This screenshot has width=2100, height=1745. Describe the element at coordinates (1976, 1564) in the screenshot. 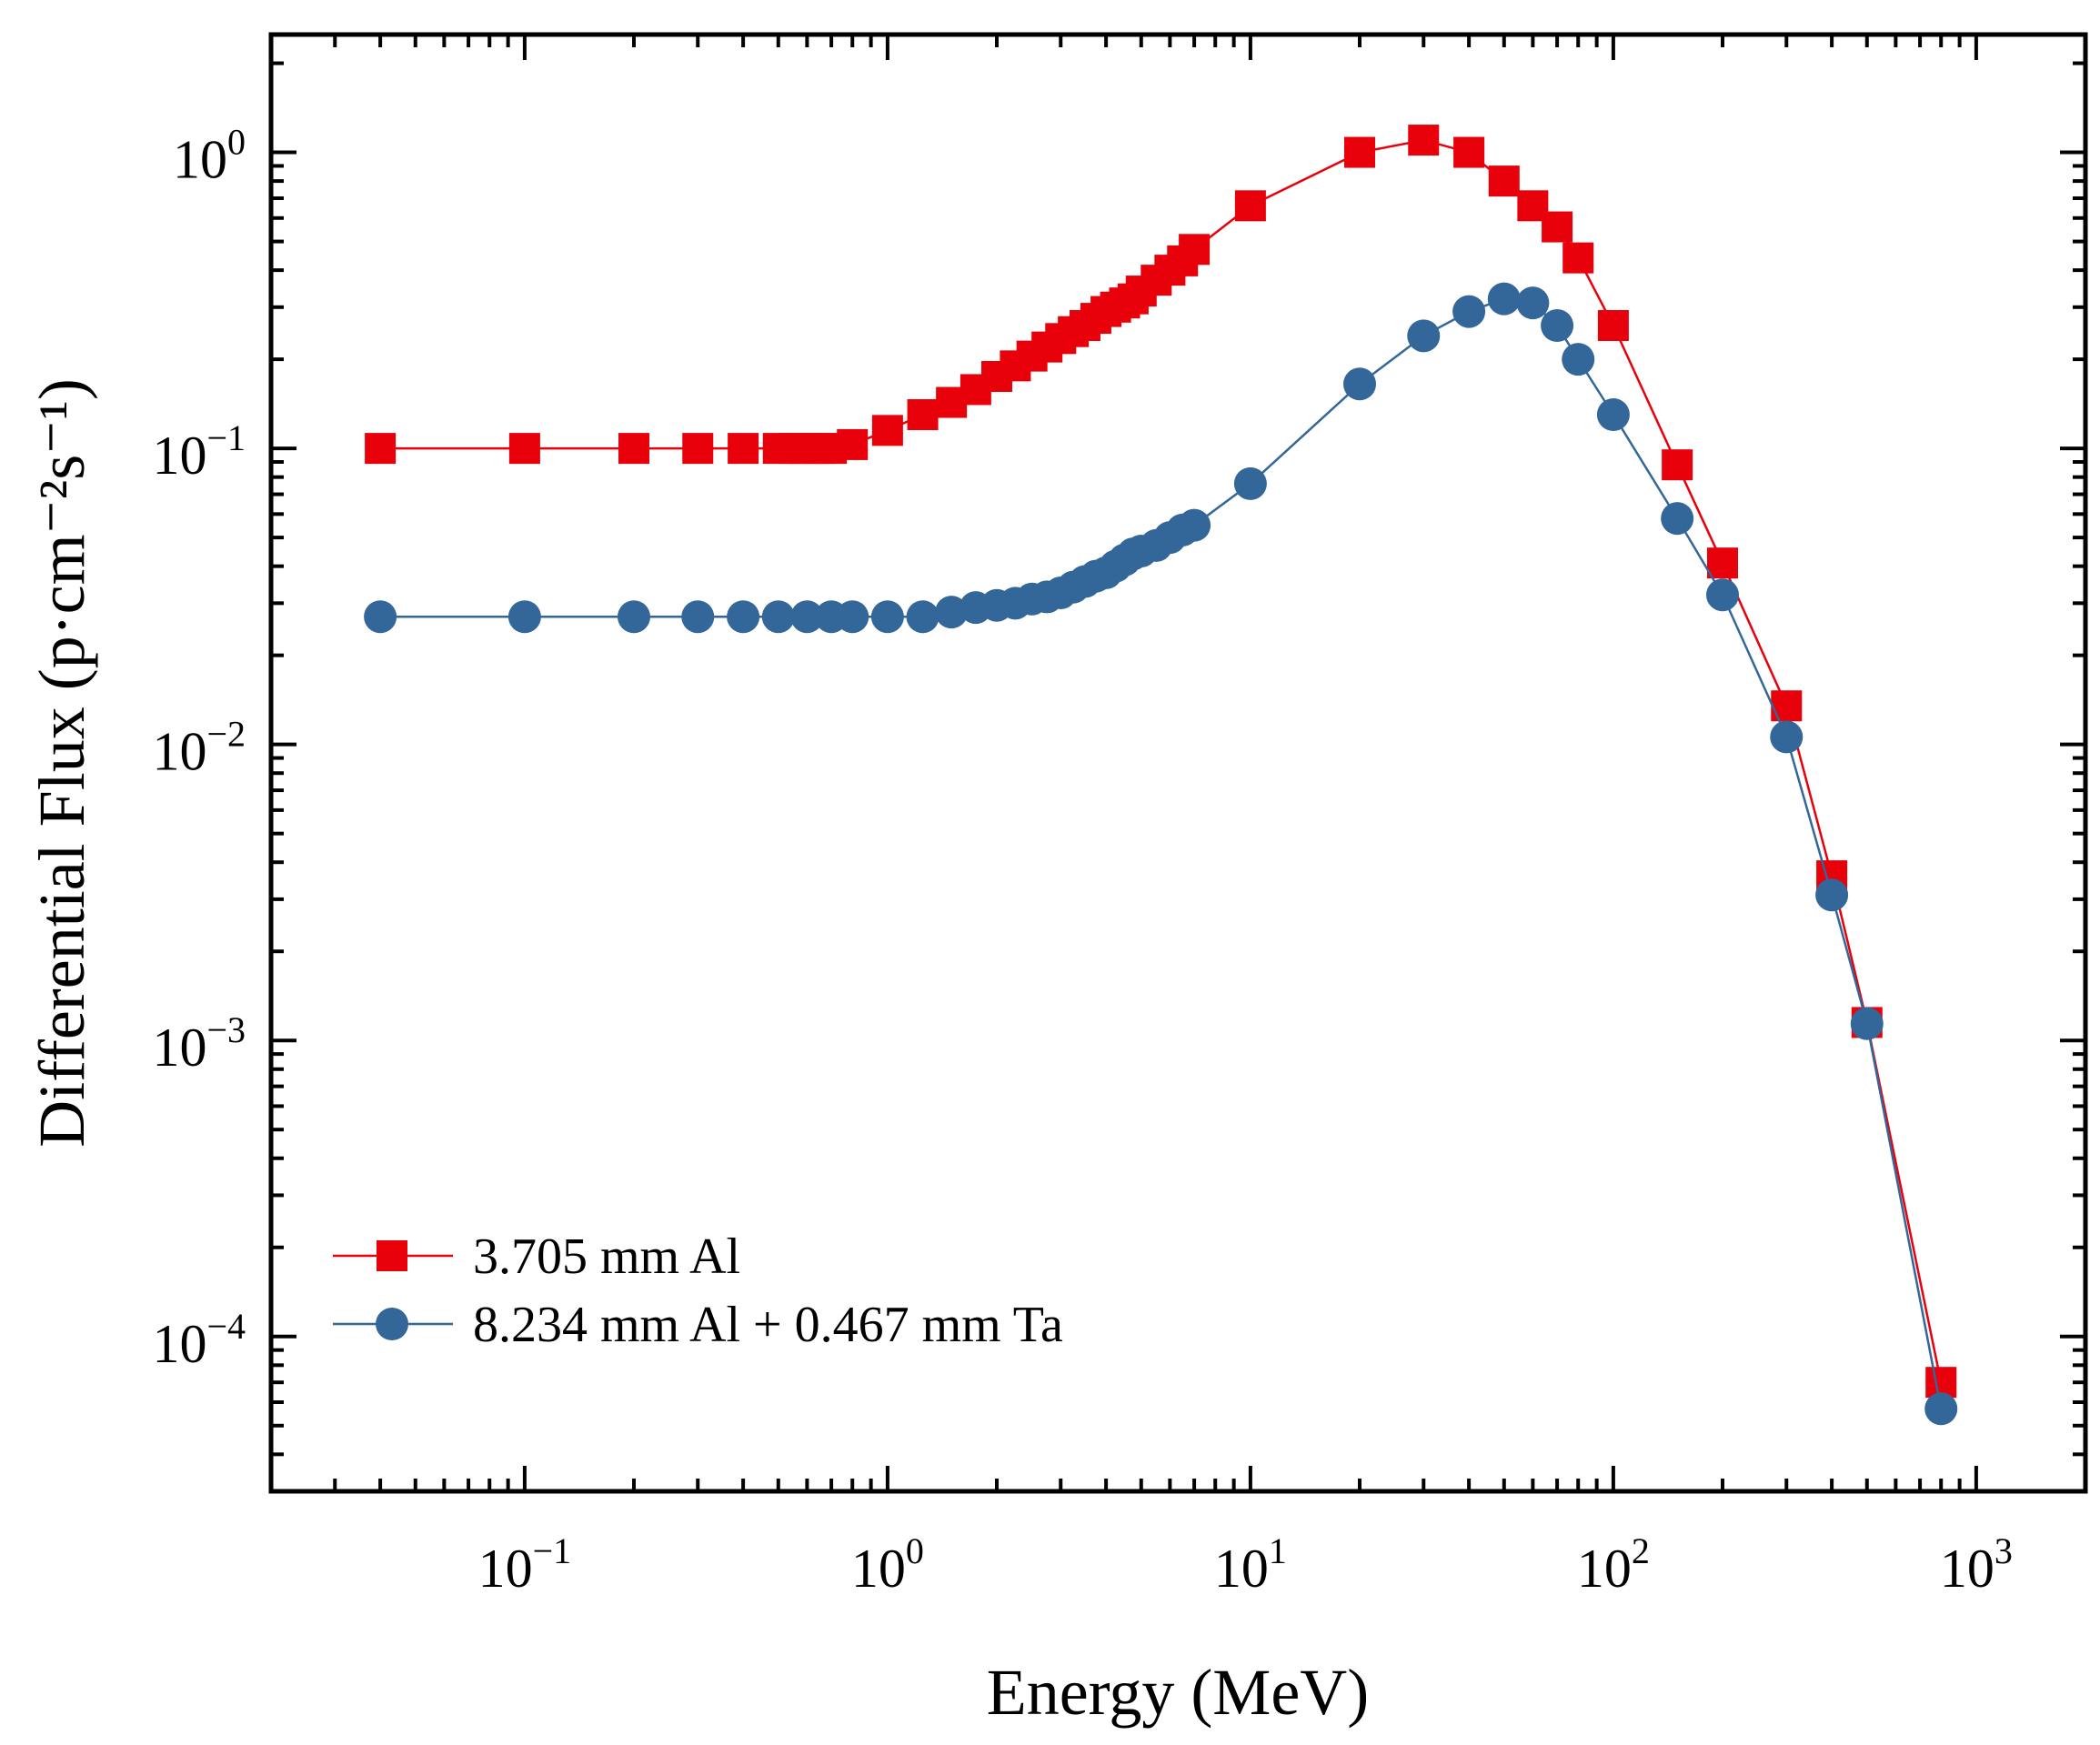

I see `x-tick-label: 10³` at that location.